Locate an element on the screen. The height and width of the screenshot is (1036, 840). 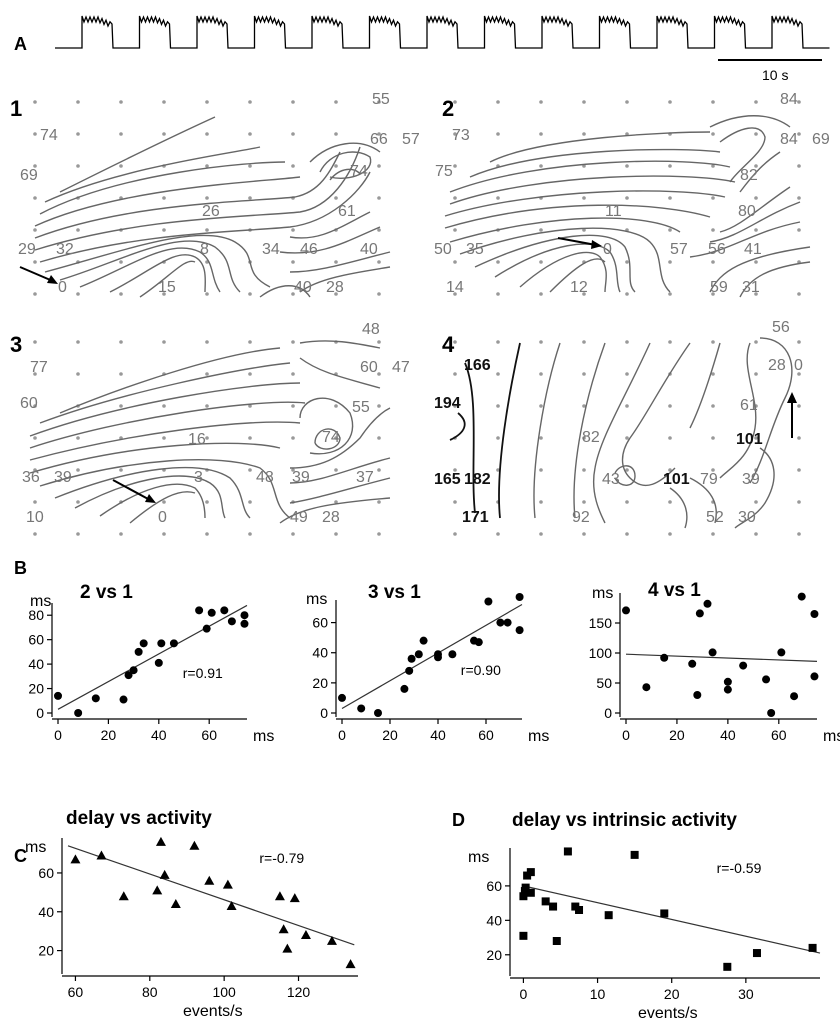
propagation-arrow is located at coordinates (131, 490).